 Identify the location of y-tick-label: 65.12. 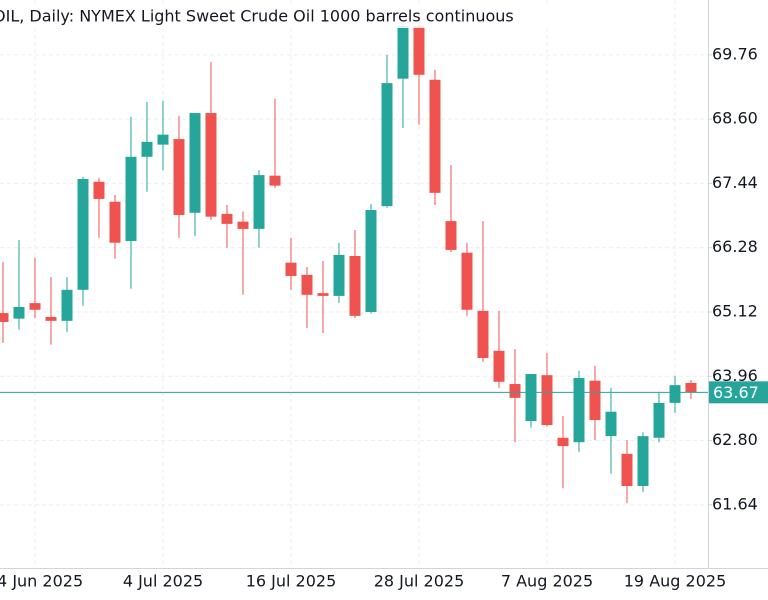
(735, 310).